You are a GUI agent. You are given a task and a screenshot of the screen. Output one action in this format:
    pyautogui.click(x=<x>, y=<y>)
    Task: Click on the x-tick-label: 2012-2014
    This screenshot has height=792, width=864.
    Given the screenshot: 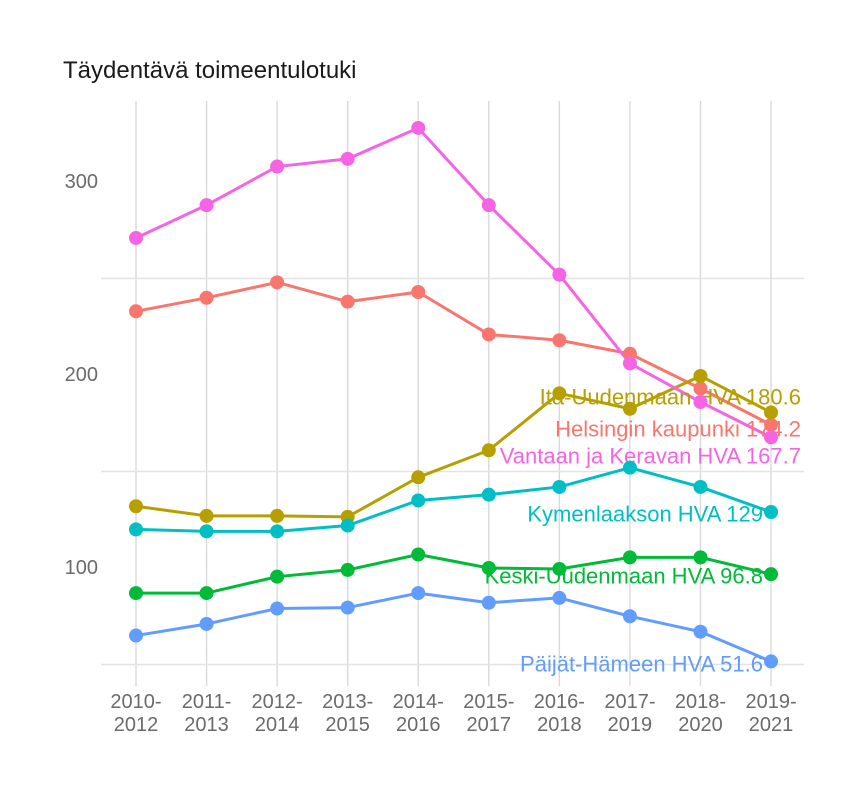 What is the action you would take?
    pyautogui.click(x=277, y=713)
    